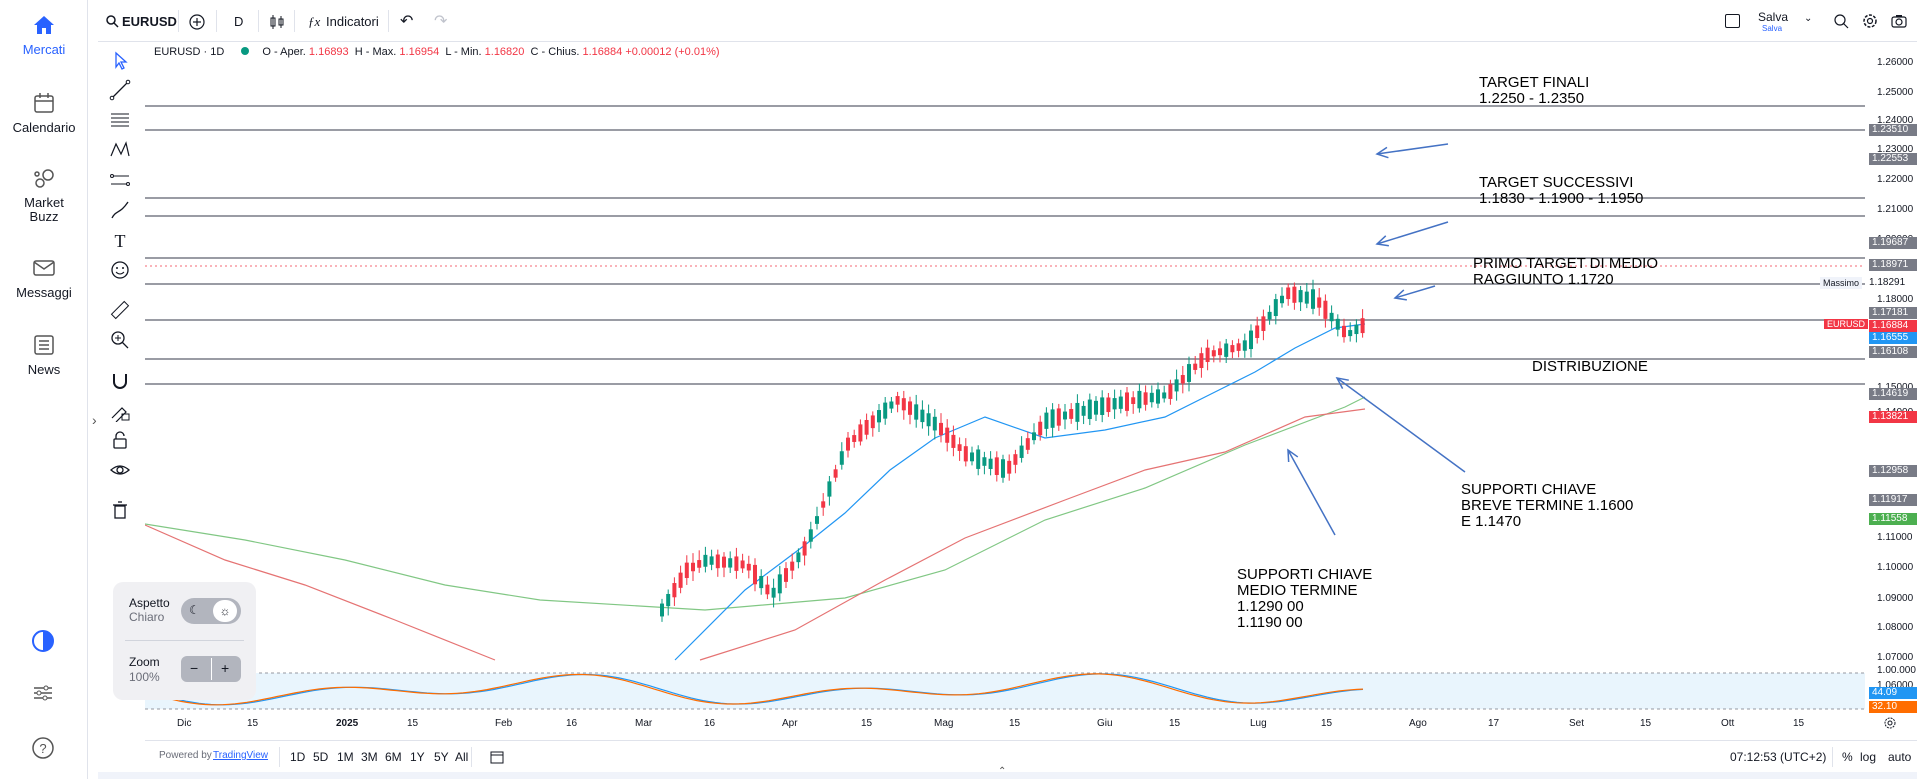 The height and width of the screenshot is (779, 1917). I want to click on level-badge: 1.16555, so click(1893, 338).